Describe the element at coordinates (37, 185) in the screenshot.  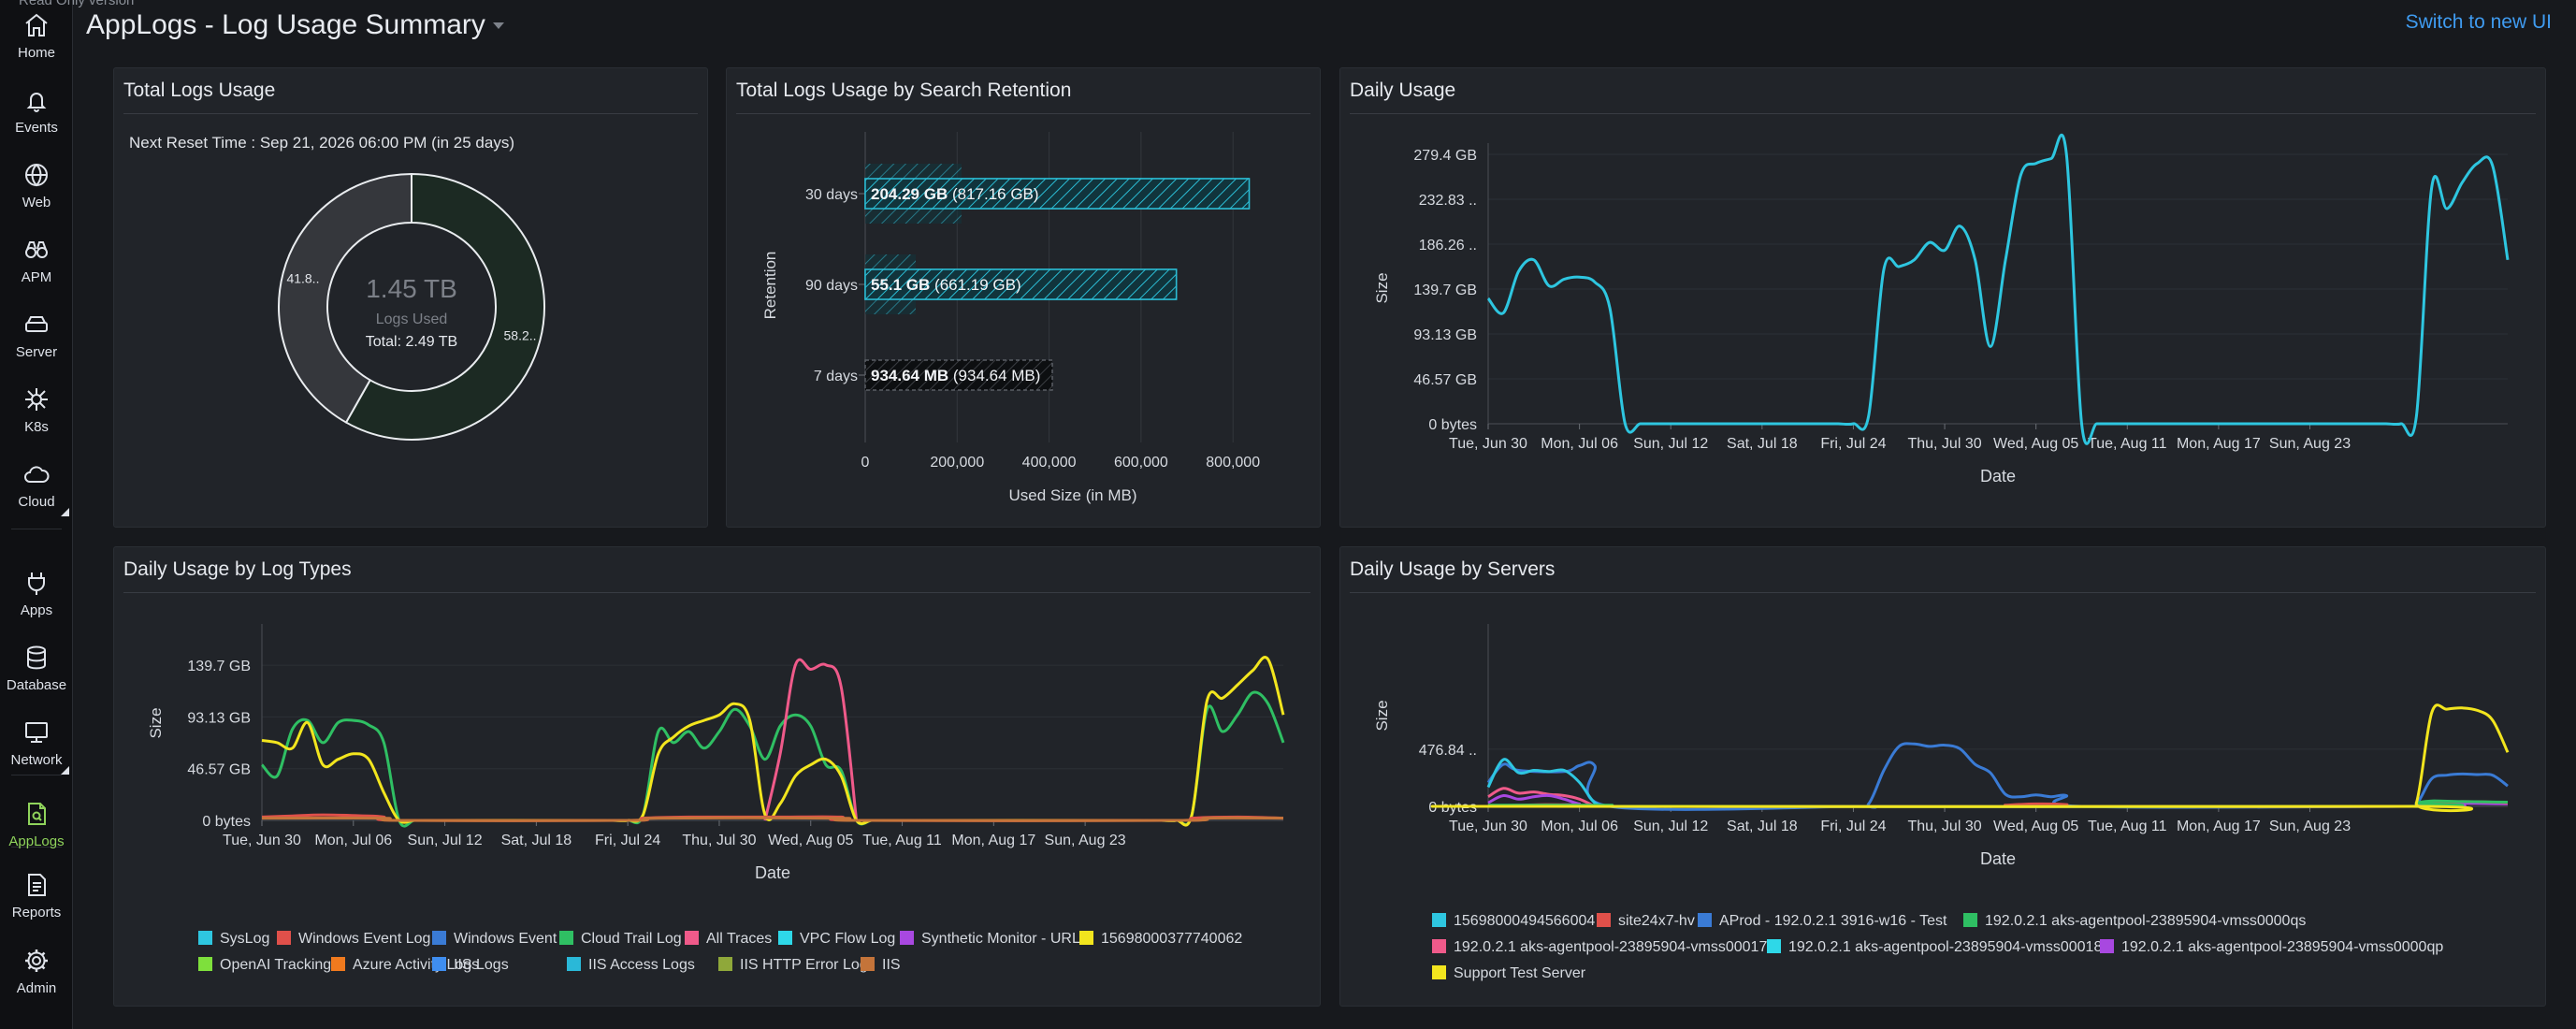
I see `sidebar-item-web: Web` at that location.